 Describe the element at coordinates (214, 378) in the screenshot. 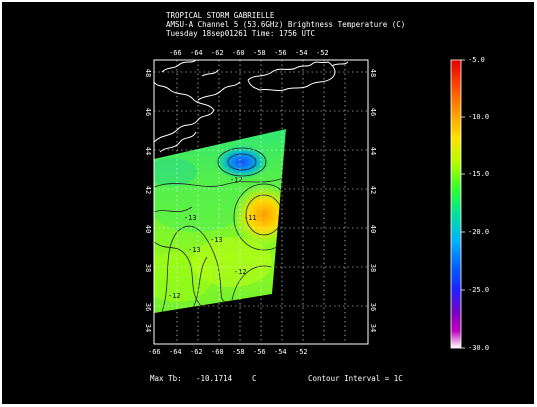

I see `max-tb-value: -10.1714` at that location.